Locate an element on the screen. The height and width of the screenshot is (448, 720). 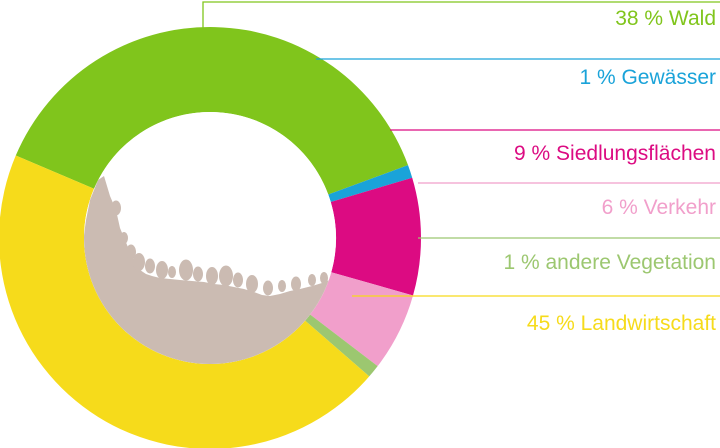
label-gewaesser: 1 % Gewässer is located at coordinates (647, 77).